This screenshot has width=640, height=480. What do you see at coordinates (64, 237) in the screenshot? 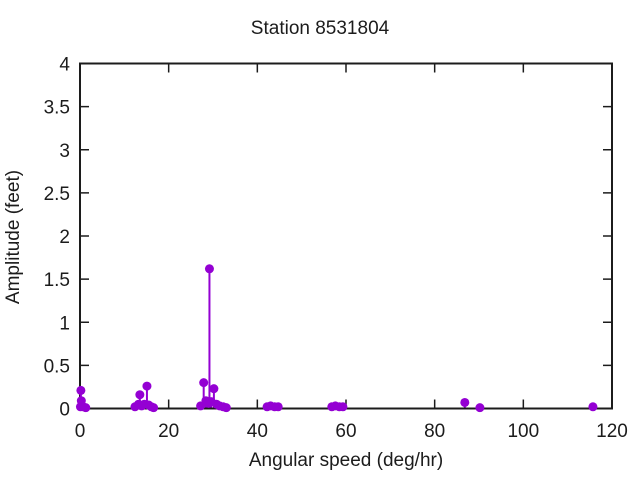
I see `y-tick-label: 2` at bounding box center [64, 237].